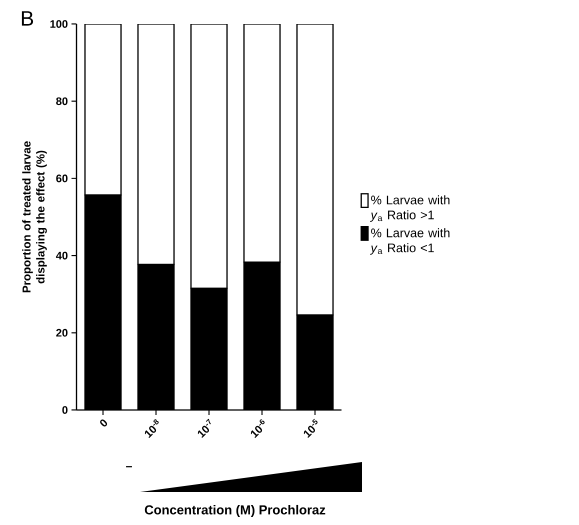 This screenshot has width=579, height=525. What do you see at coordinates (62, 332) in the screenshot?
I see `y-tick-label: 20` at bounding box center [62, 332].